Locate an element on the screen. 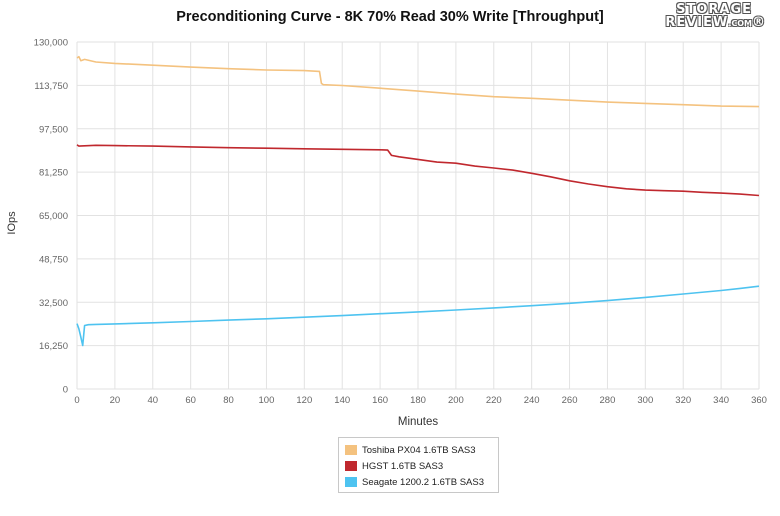 This screenshot has height=516, width=780. legend-item-hgst: HGST 1.6TB SAS3 is located at coordinates (394, 466).